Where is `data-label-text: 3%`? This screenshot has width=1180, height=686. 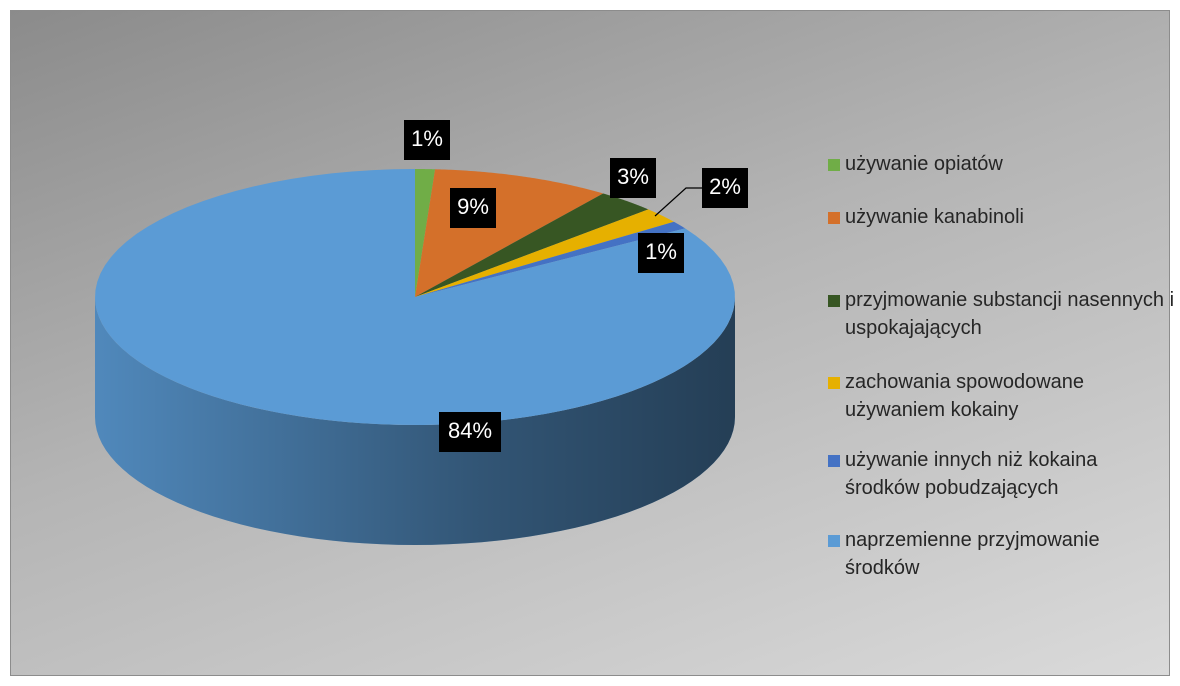
data-label-text: 3% is located at coordinates (633, 176).